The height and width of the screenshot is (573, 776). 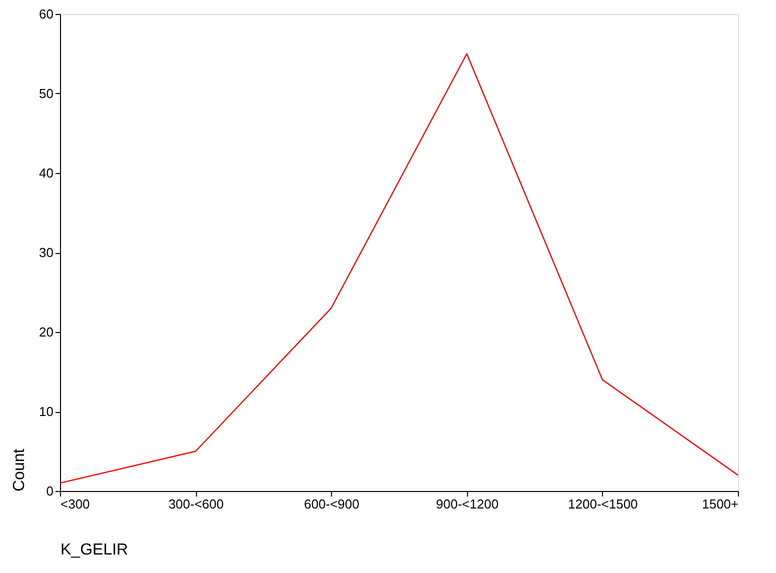 What do you see at coordinates (196, 504) in the screenshot?
I see `x-tick-label: 300-<600` at bounding box center [196, 504].